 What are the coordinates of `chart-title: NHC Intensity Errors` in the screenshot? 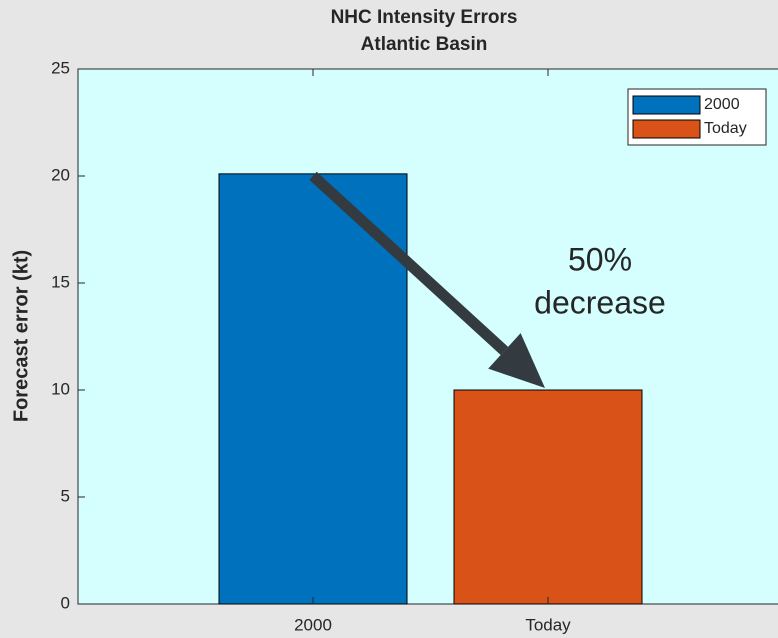 It's located at (424, 17).